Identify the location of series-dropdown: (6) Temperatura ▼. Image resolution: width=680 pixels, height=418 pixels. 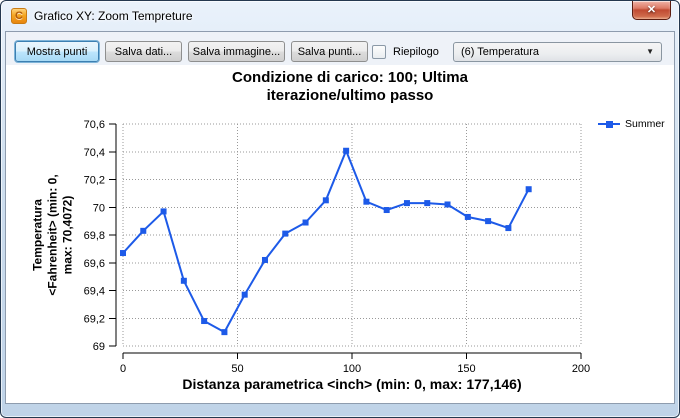
(557, 52).